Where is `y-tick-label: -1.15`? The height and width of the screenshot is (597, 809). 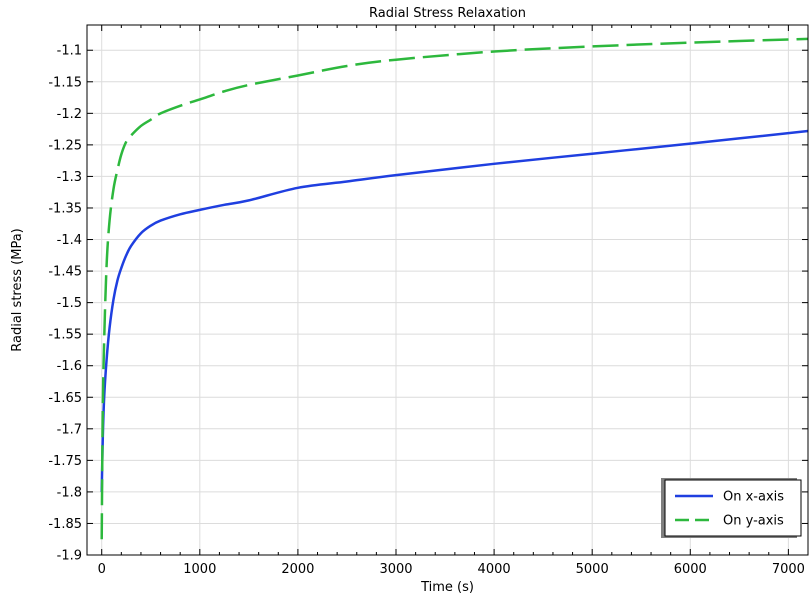 y-tick-label: -1.15 is located at coordinates (65, 82).